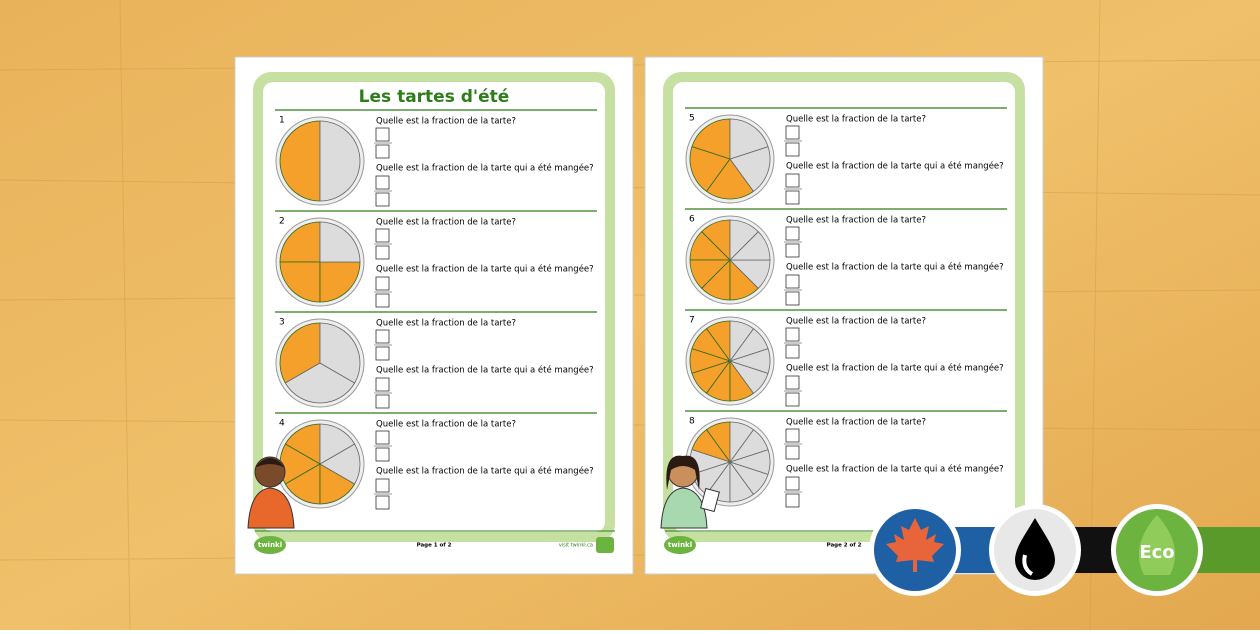 This screenshot has width=1260, height=634. Describe the element at coordinates (605, 545) in the screenshot. I see `footer-badge` at that location.